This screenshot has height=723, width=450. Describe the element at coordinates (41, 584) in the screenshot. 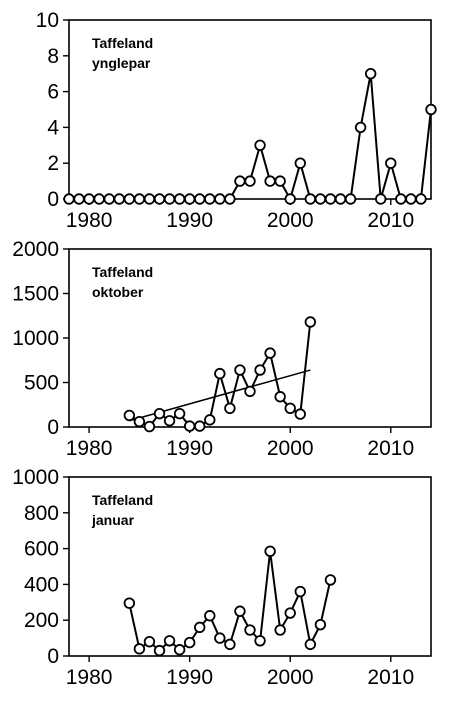

I see `y-tick-label: 400` at that location.